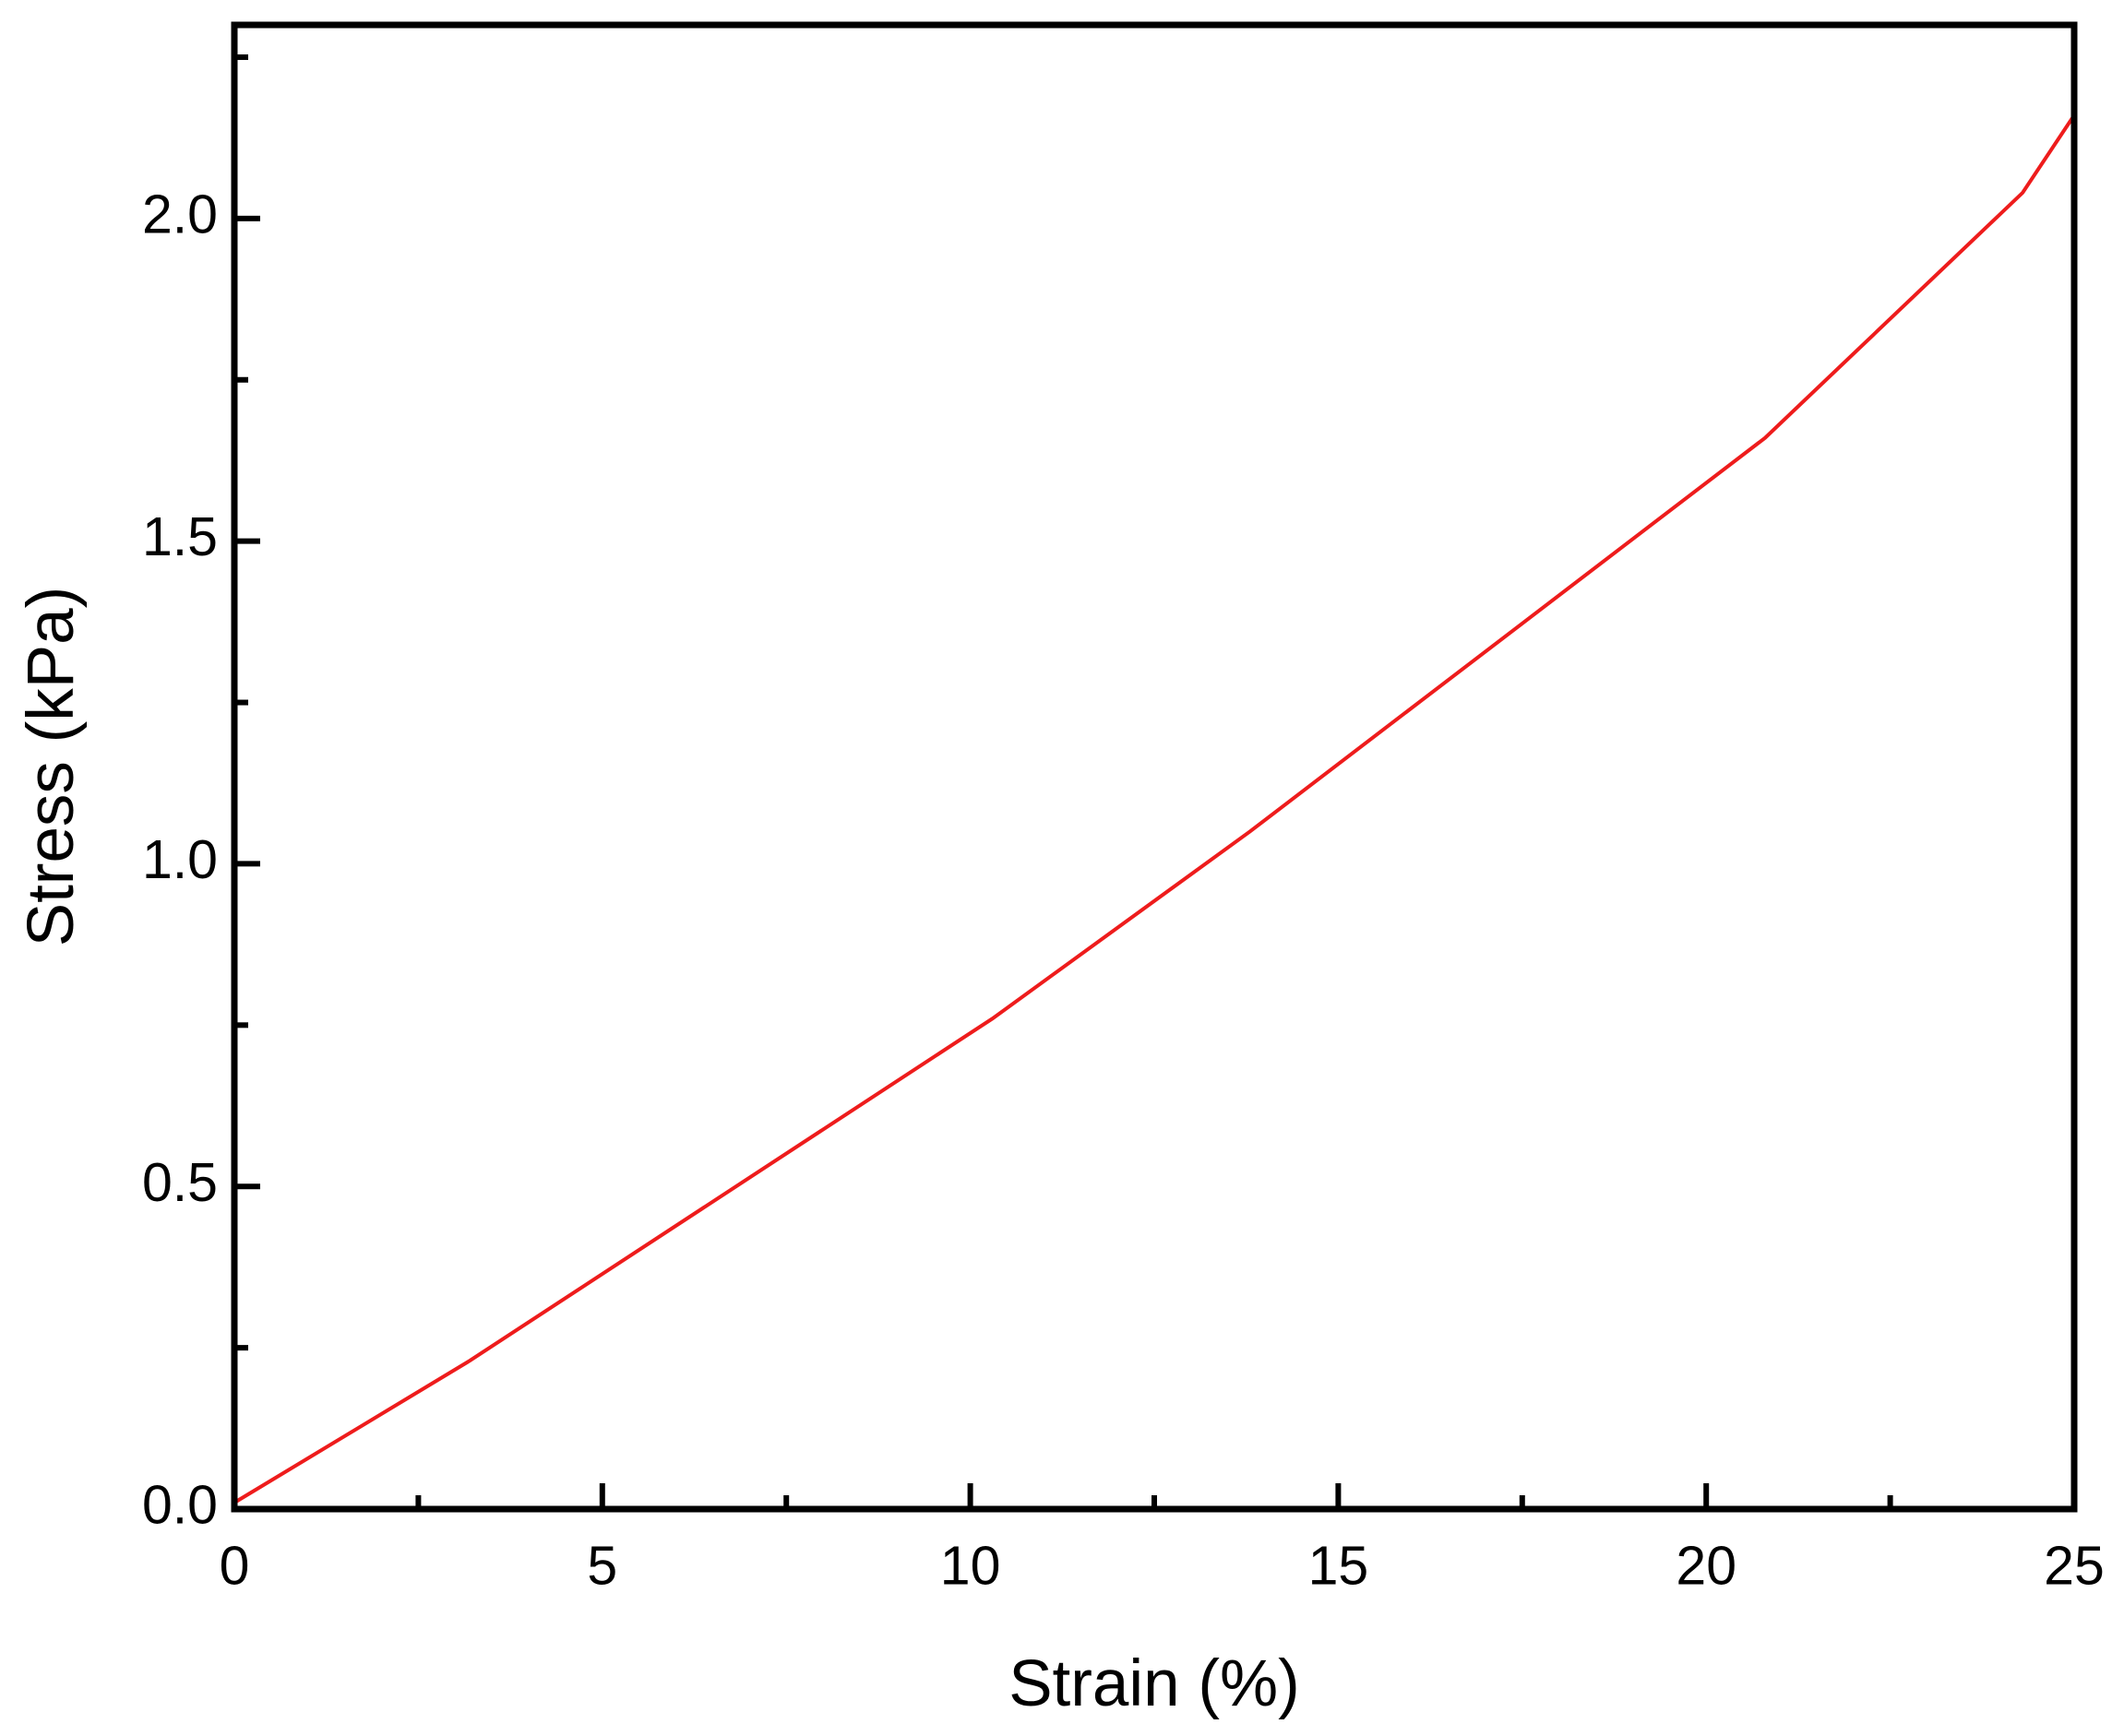  What do you see at coordinates (180, 1505) in the screenshot?
I see `y-tick-label: 0.0` at bounding box center [180, 1505].